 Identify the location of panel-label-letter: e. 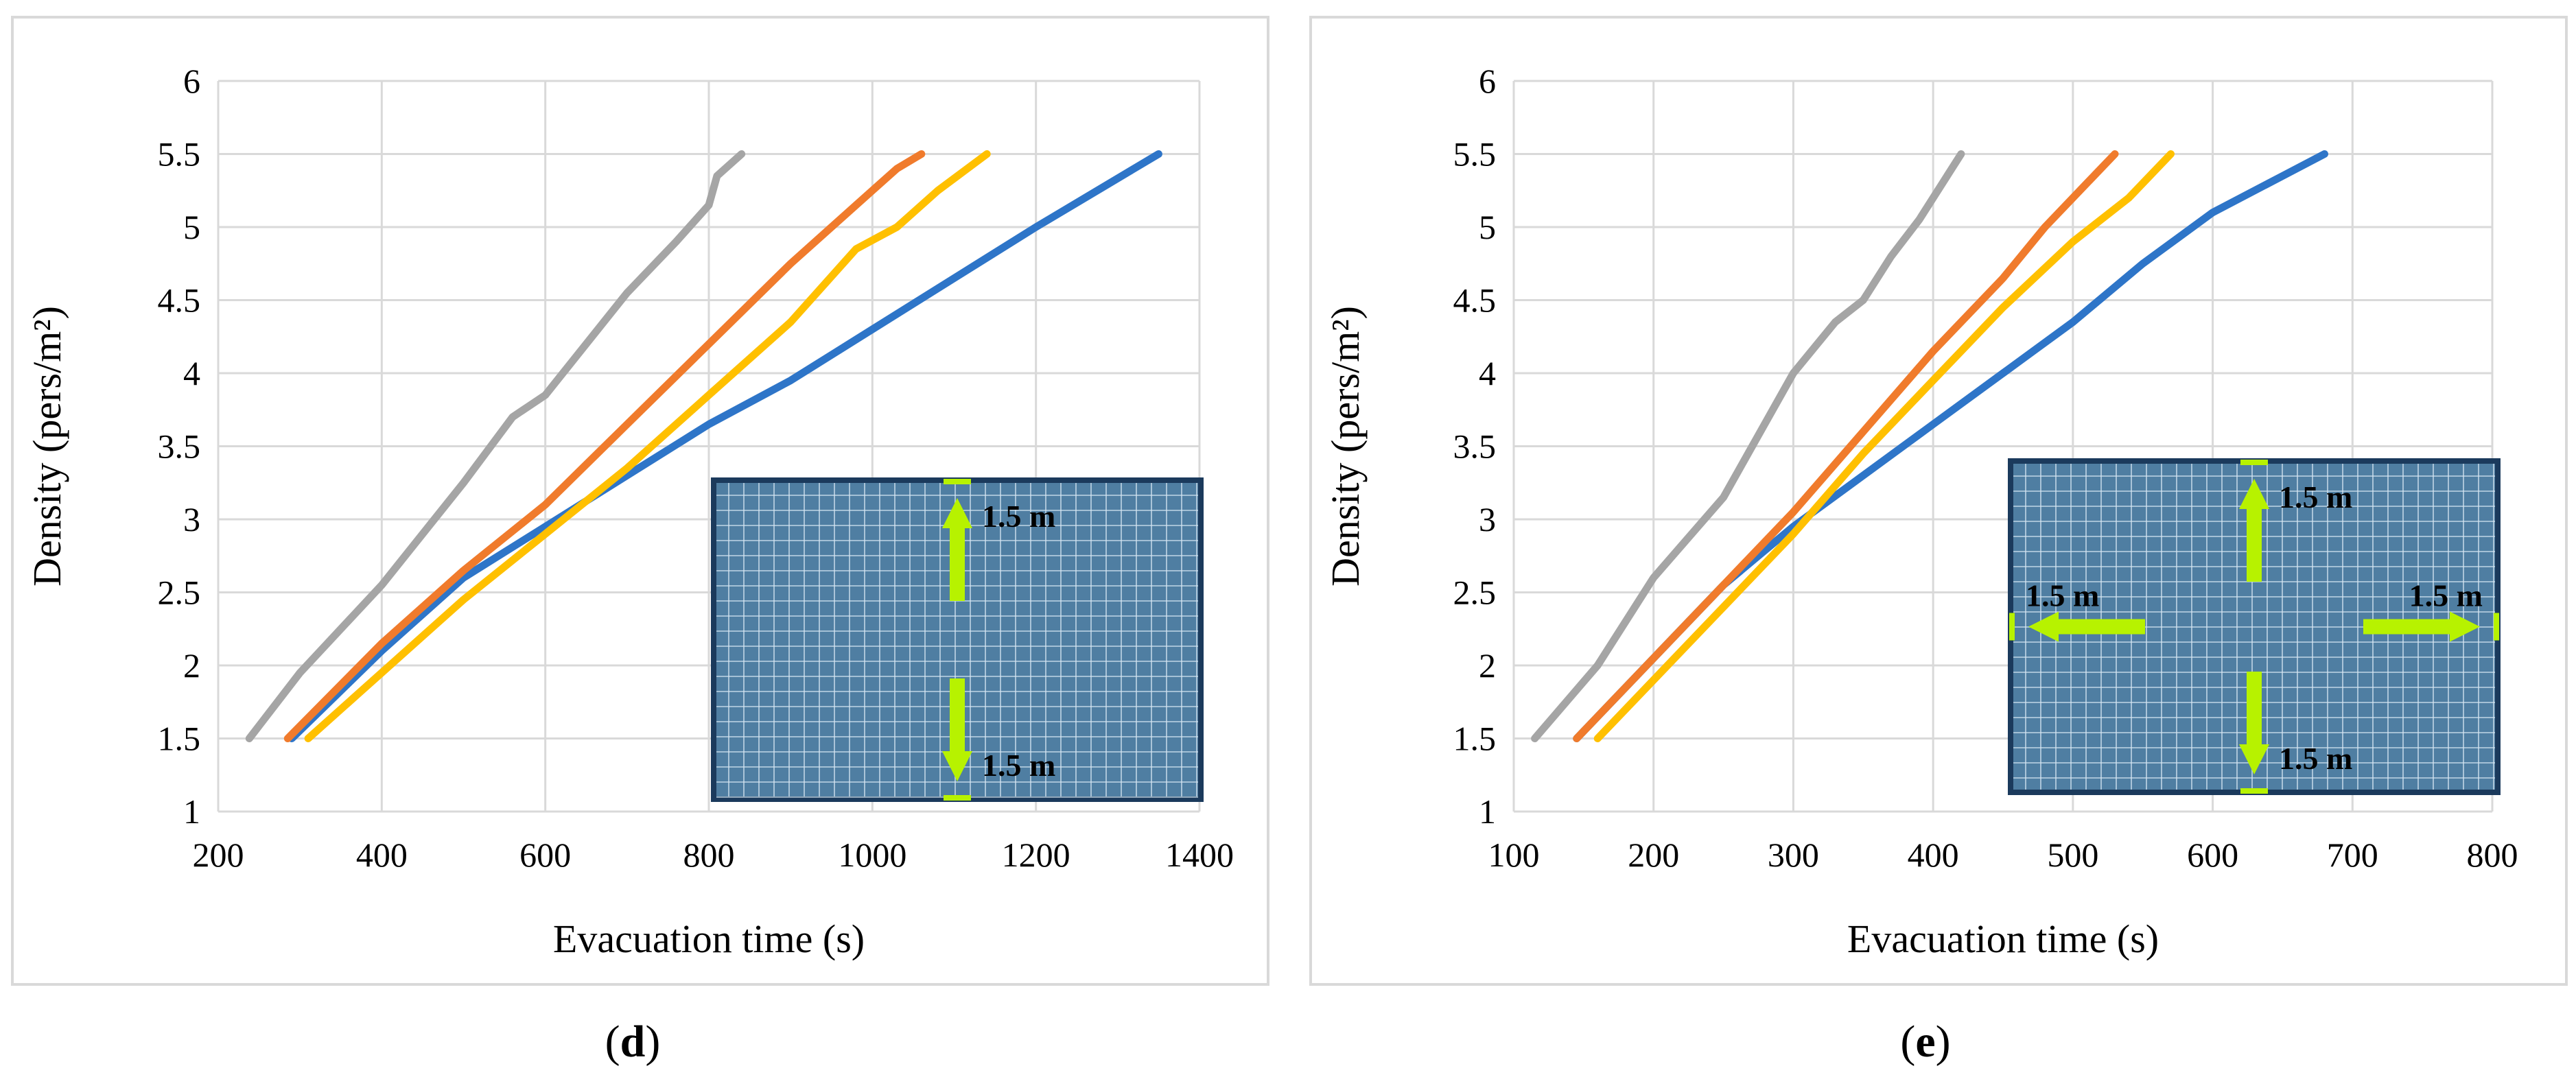
(1925, 1042).